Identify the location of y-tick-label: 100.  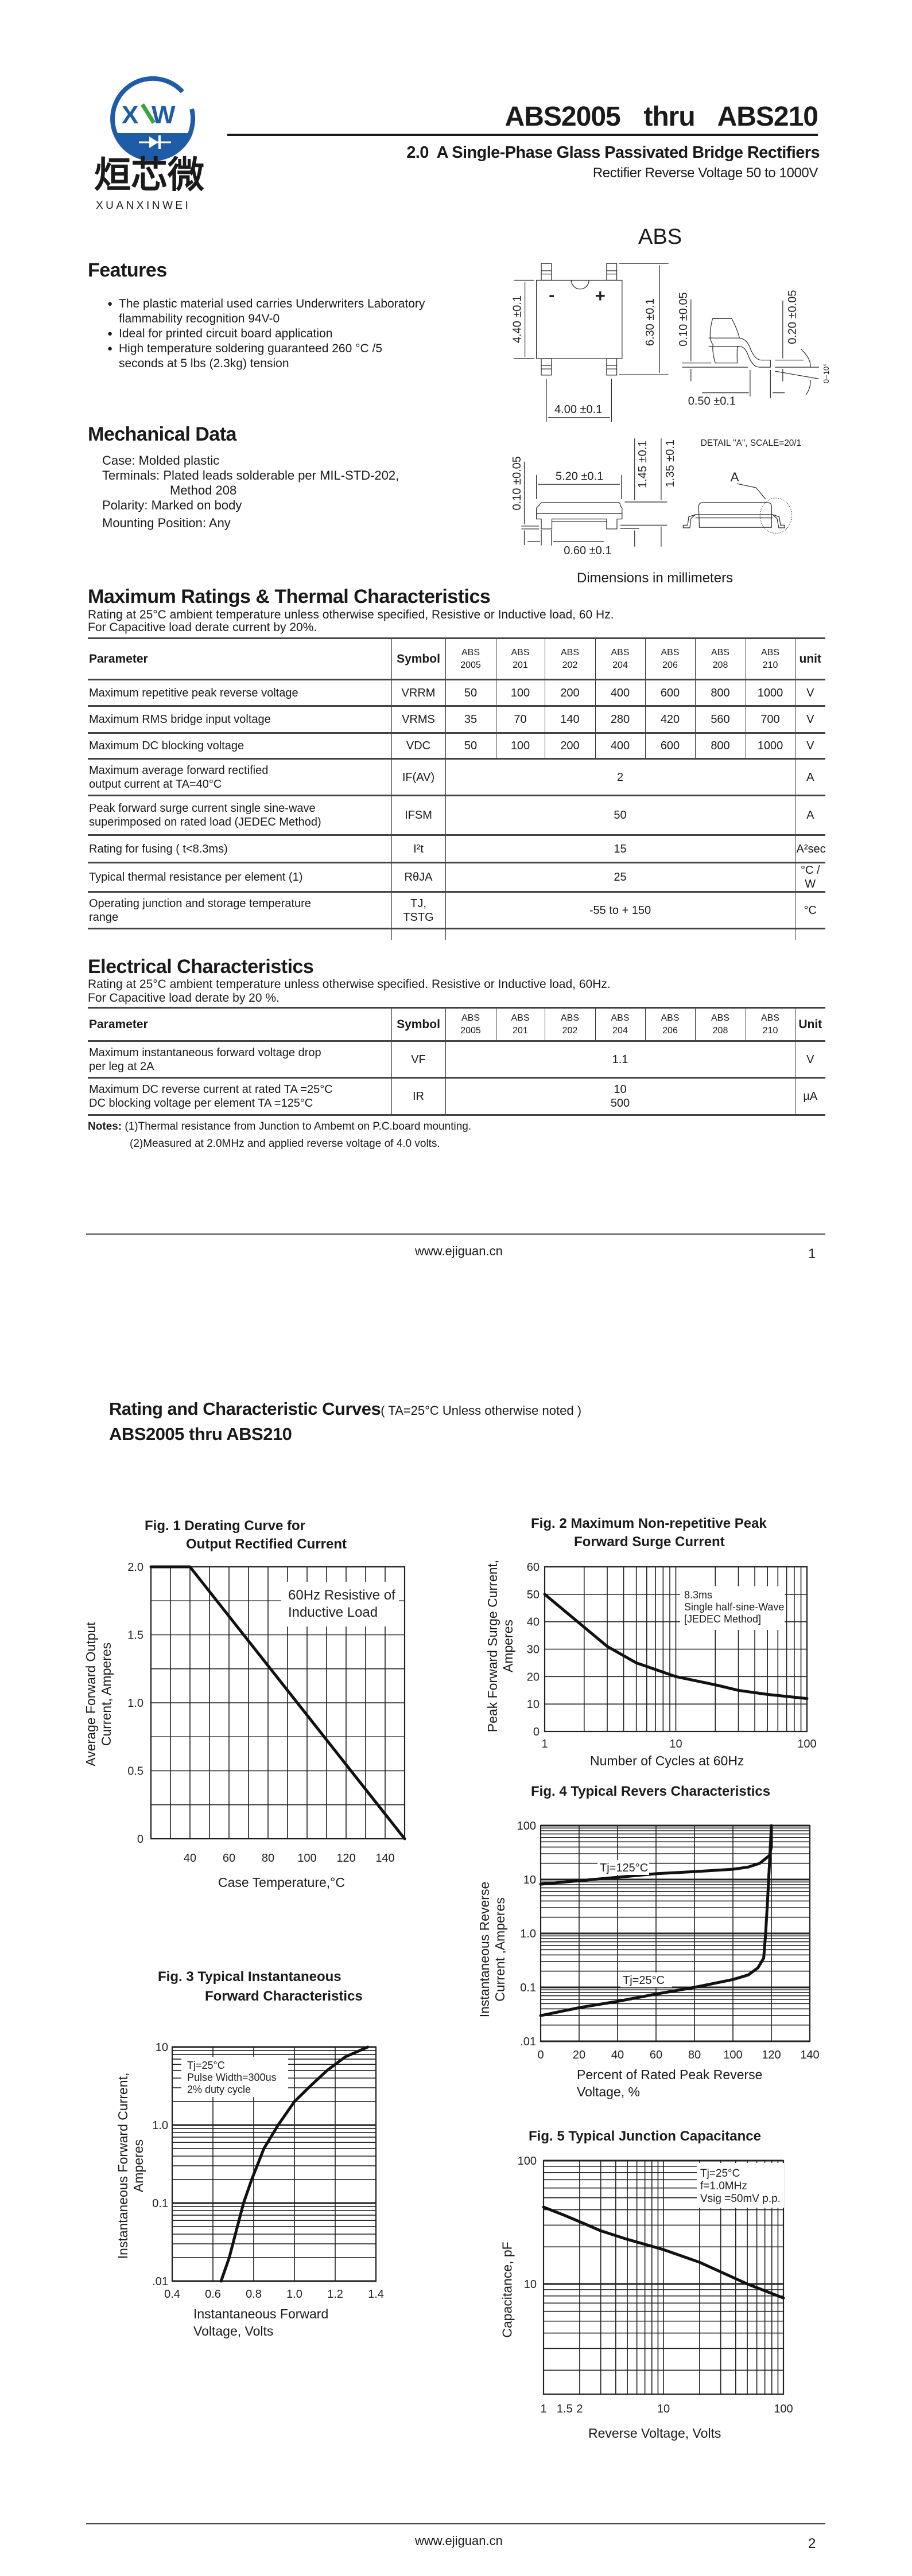
(528, 2161).